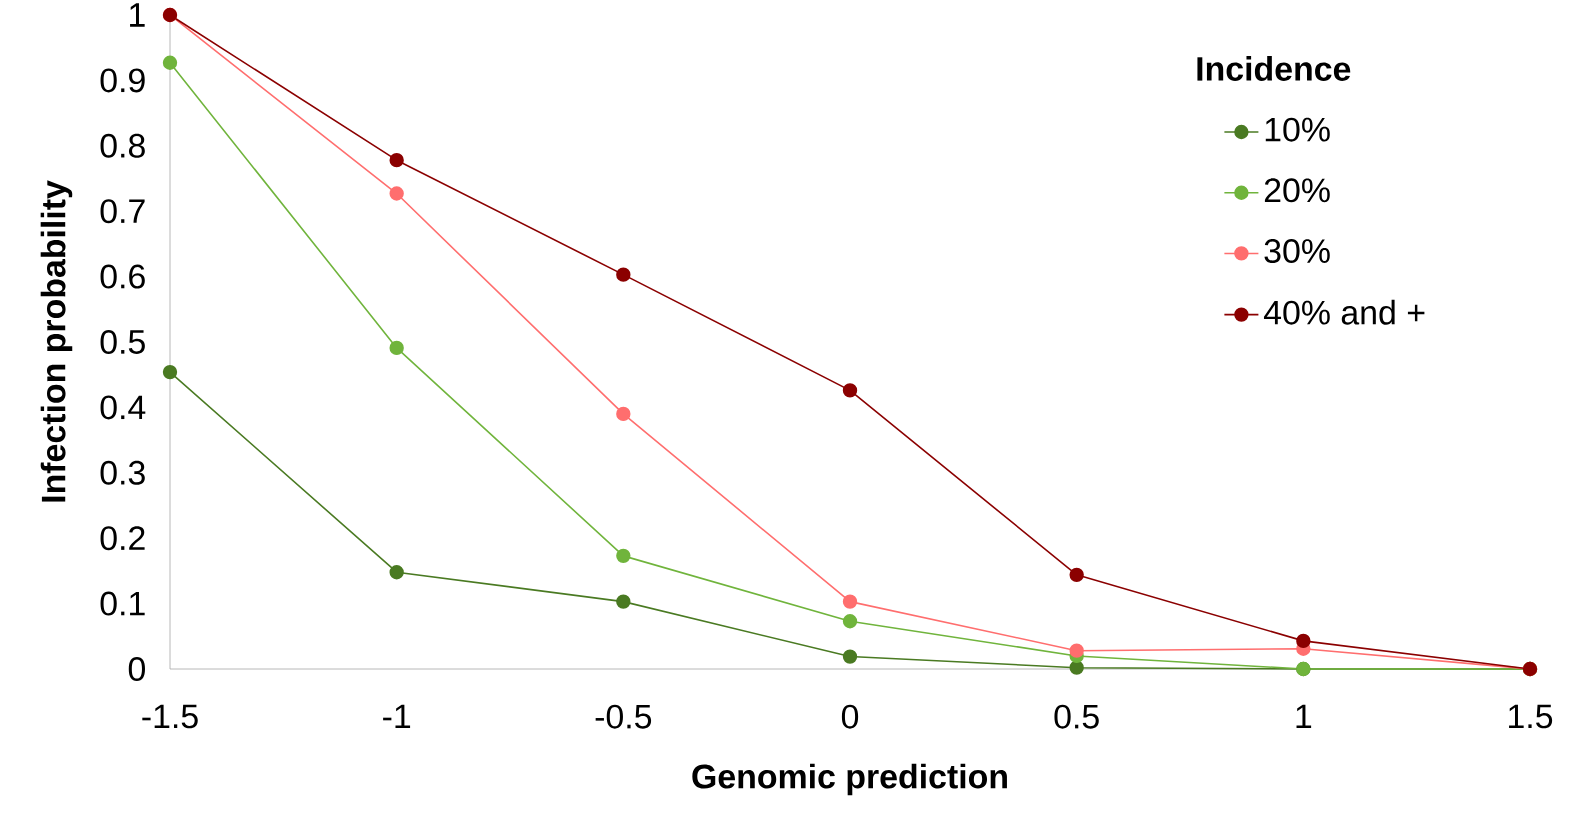  I want to click on y-tick-label: 0.1, so click(122, 603).